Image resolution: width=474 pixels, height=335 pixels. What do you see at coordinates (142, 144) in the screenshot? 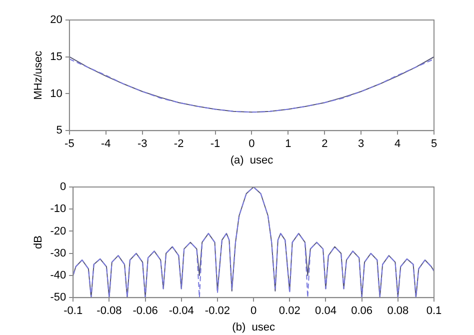
I see `x-tick-label: -3` at bounding box center [142, 144].